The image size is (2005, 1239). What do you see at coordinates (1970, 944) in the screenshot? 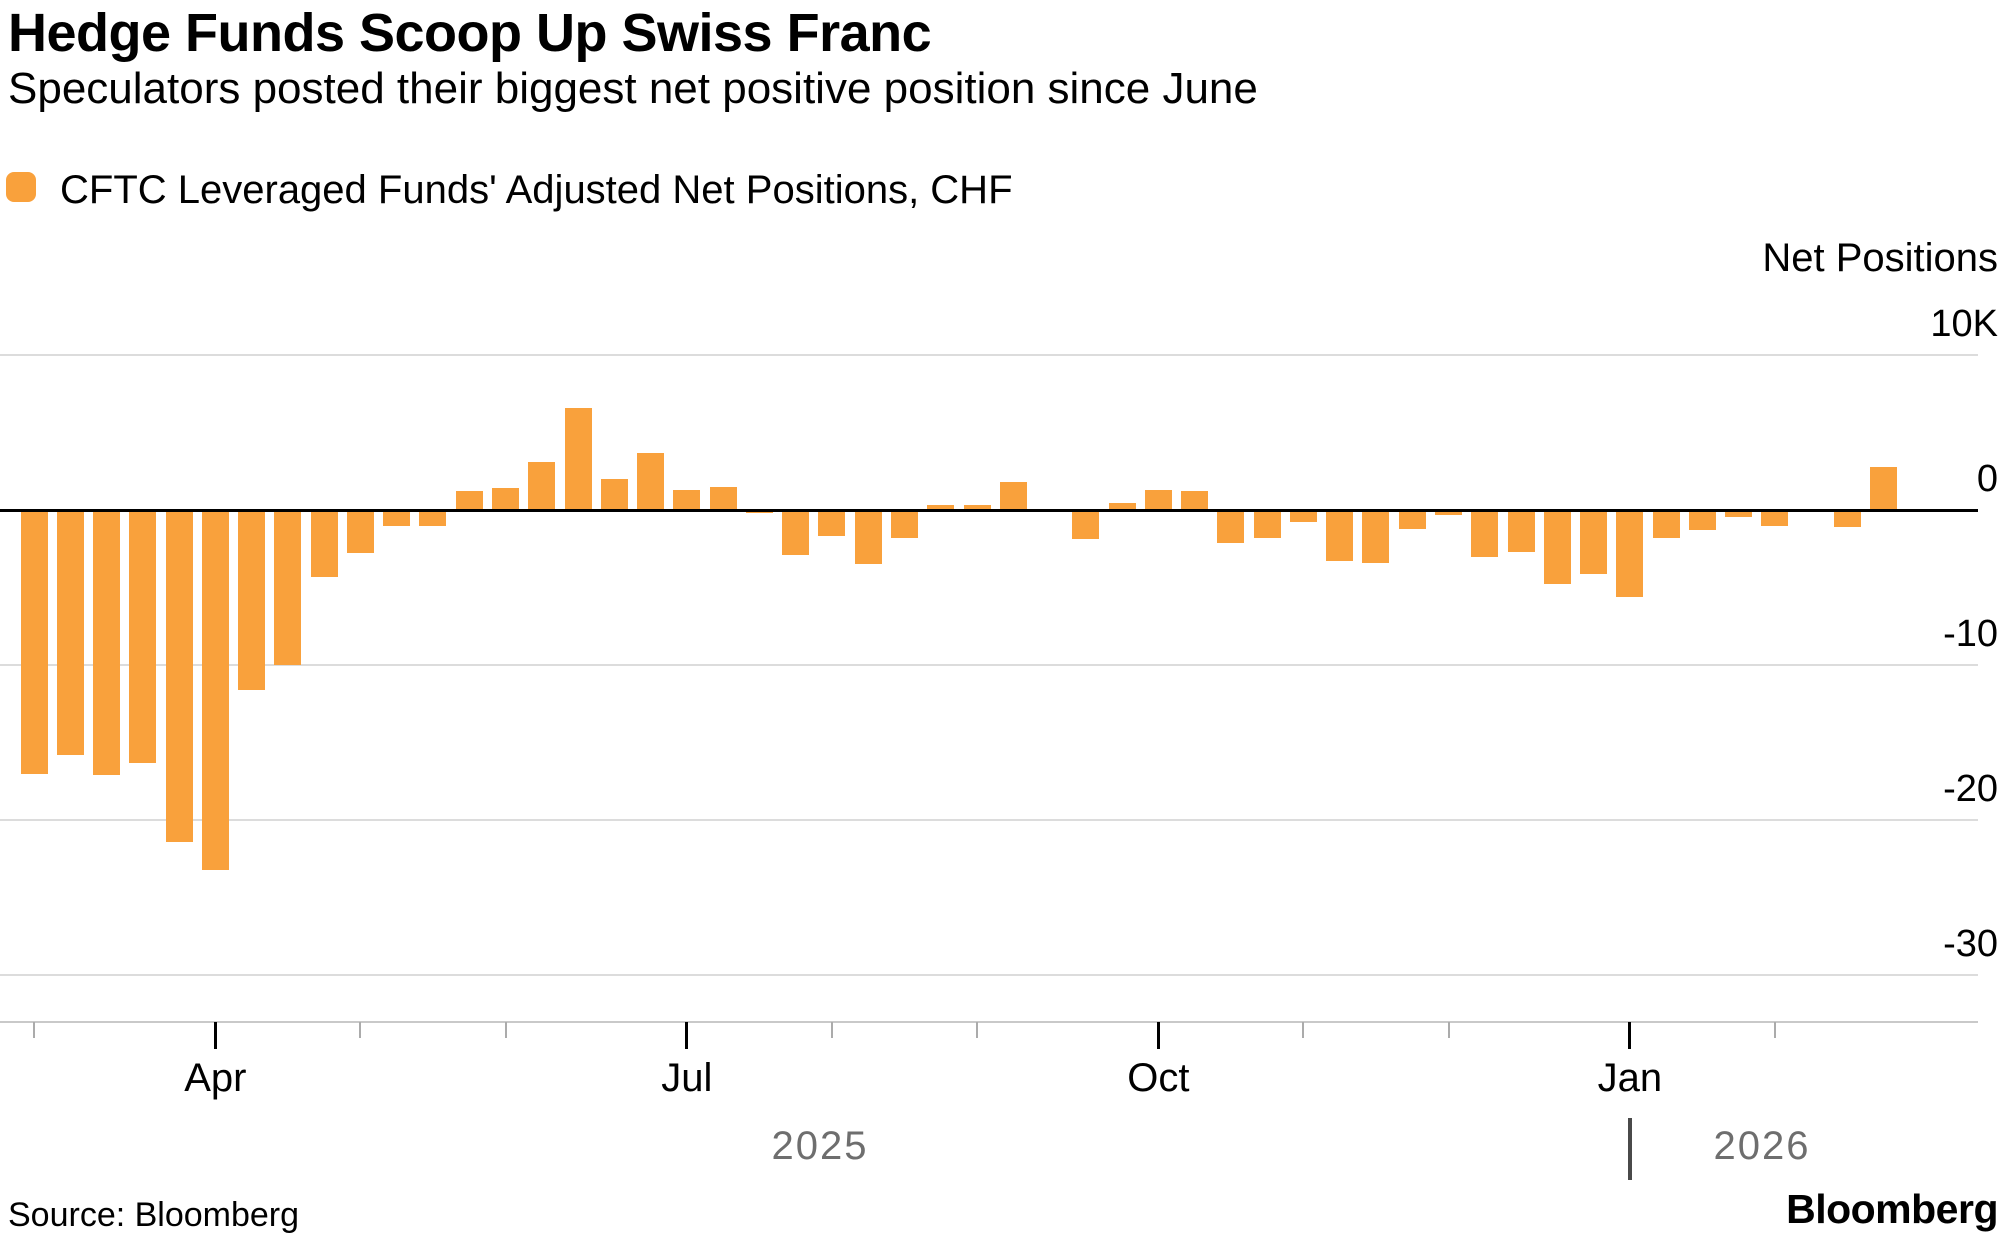
I see `y-axis-tick-label: -30` at bounding box center [1970, 944].